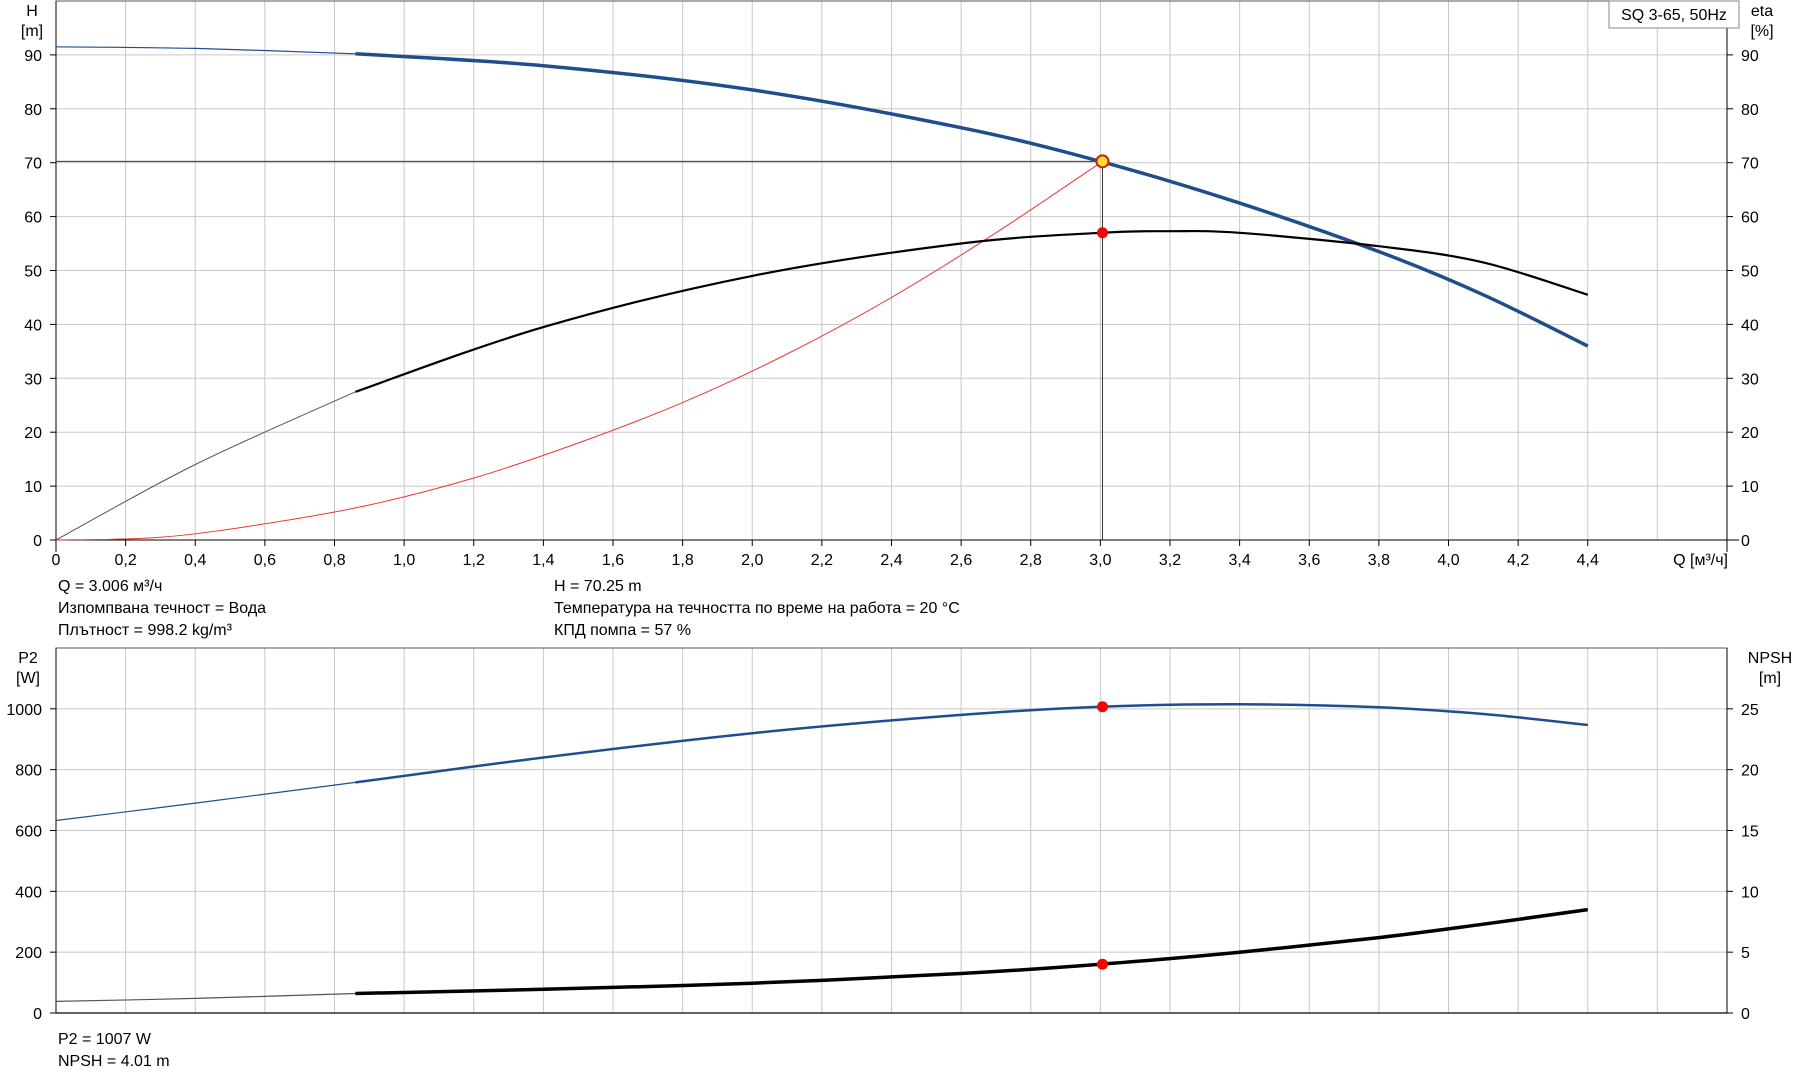  Describe the element at coordinates (162, 608) in the screenshot. I see `info-liquid: Изпомпвана течност = Вода` at that location.